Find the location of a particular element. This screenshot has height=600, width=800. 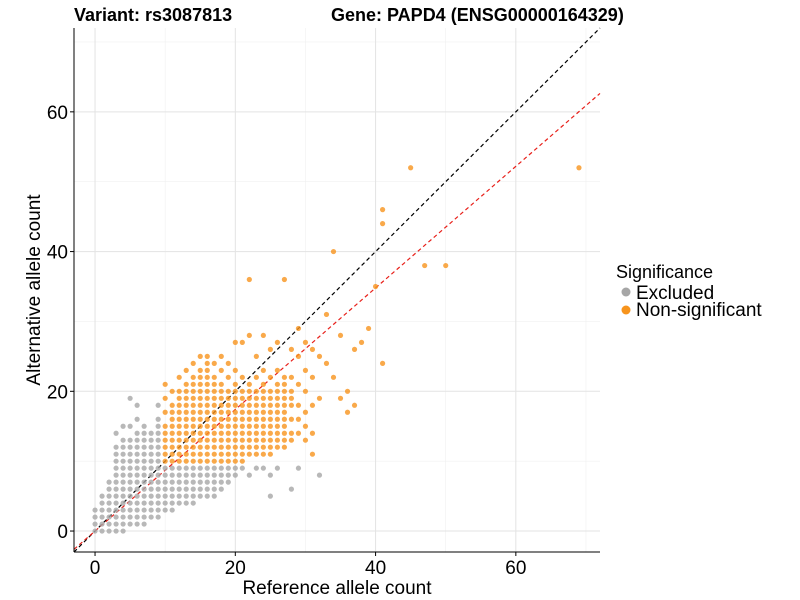

y-tick-label: 20 is located at coordinates (57, 392).